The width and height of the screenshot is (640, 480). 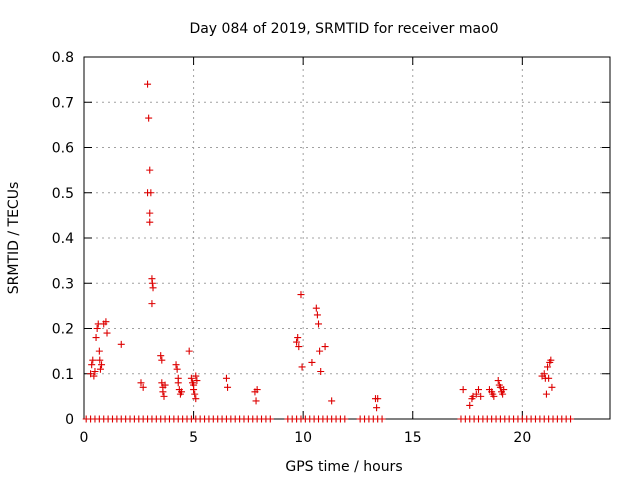 What do you see at coordinates (63, 239) in the screenshot?
I see `y-tick-label: 0.4` at bounding box center [63, 239].